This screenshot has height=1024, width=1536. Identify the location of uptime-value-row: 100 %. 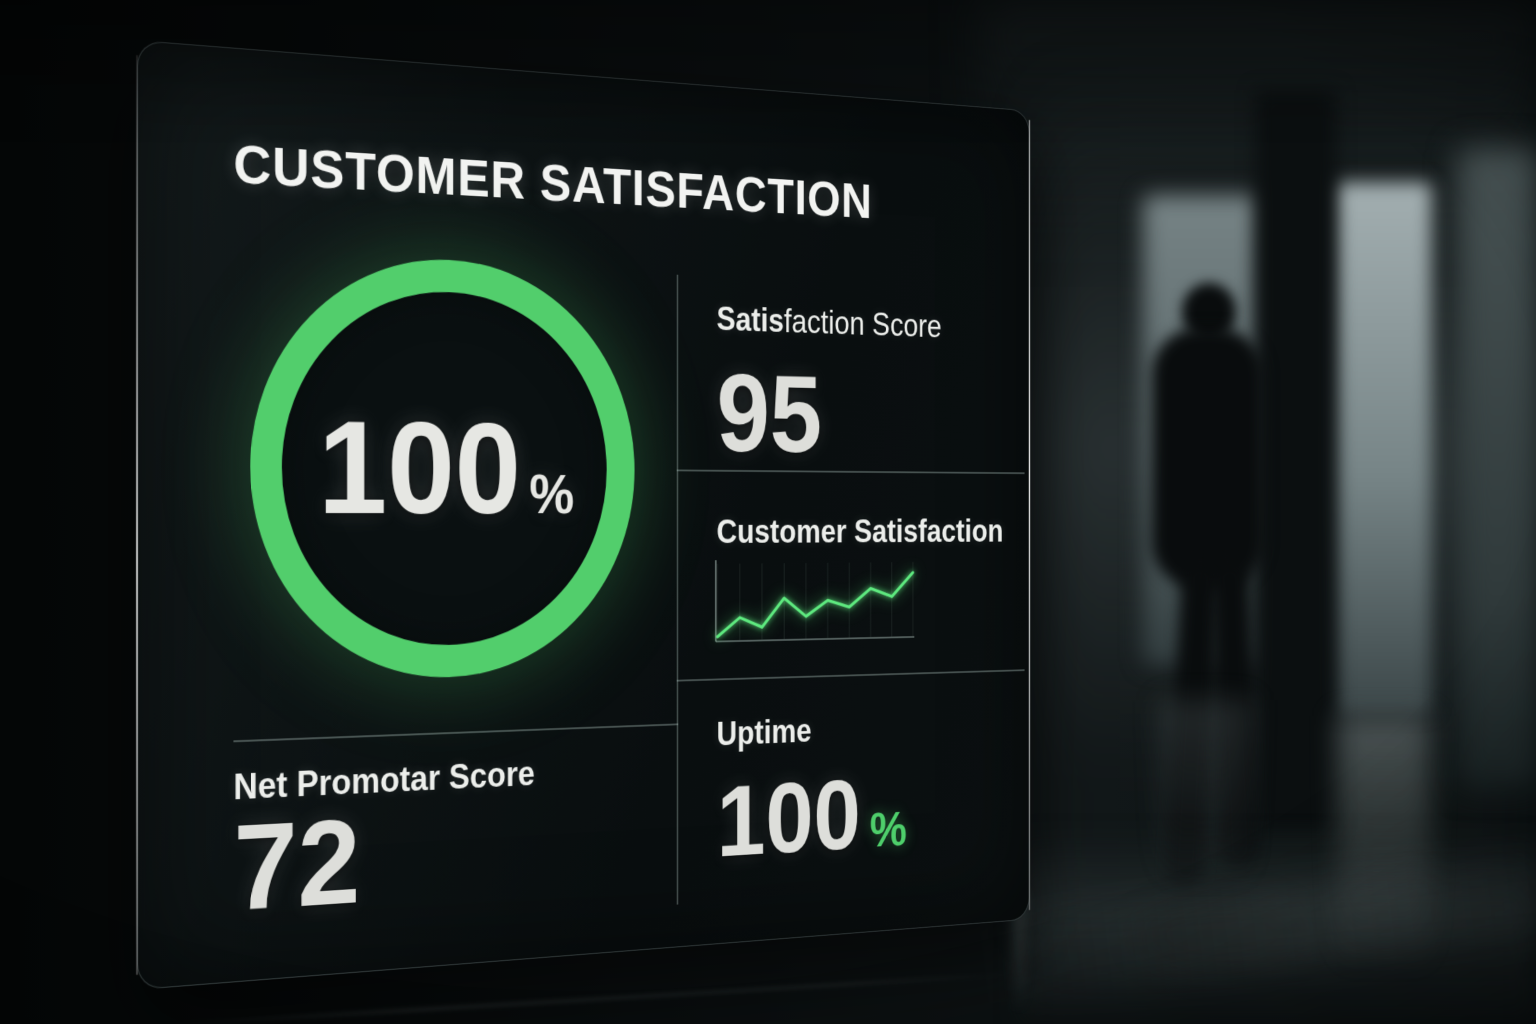
(811, 818).